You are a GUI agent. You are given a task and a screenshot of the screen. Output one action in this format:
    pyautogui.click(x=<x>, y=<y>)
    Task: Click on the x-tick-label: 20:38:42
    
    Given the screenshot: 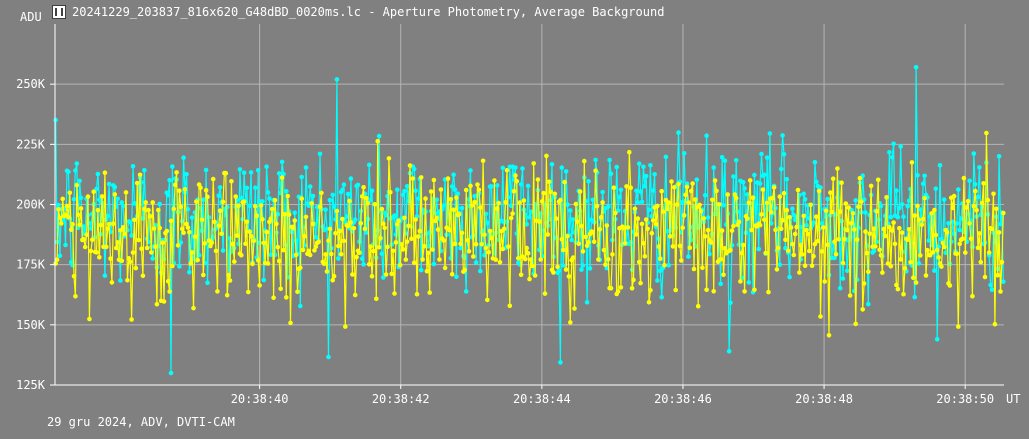 What is the action you would take?
    pyautogui.click(x=401, y=399)
    